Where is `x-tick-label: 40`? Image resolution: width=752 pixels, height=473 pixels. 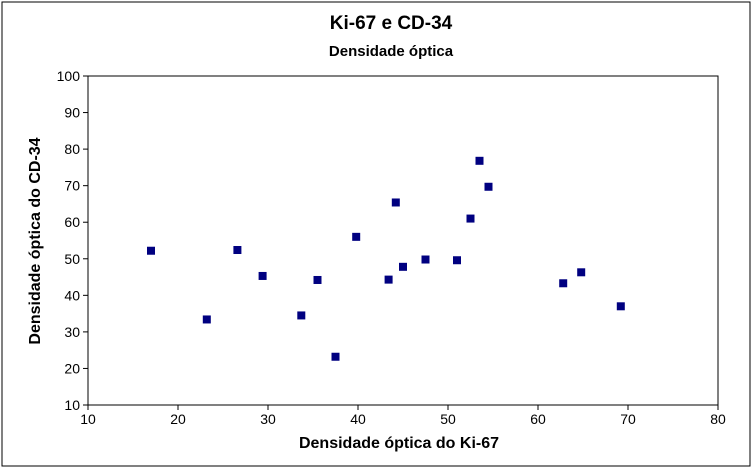 x-tick-label: 40 is located at coordinates (358, 419).